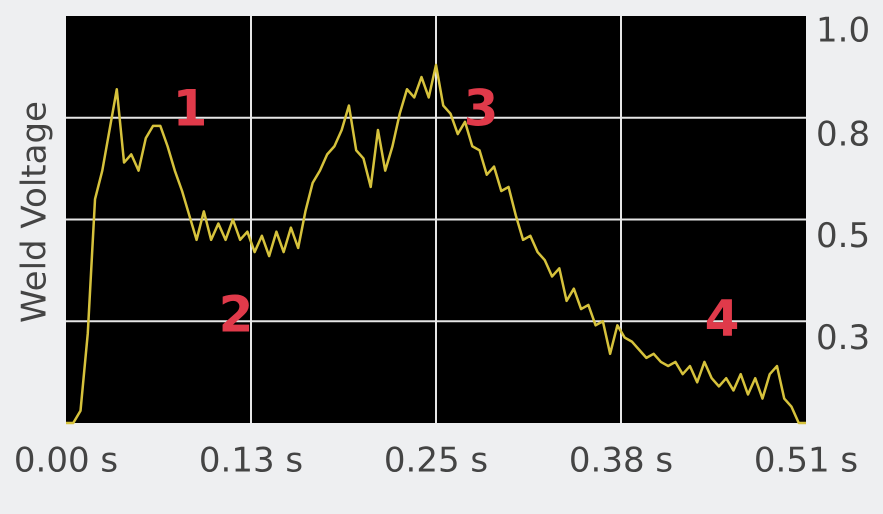  Describe the element at coordinates (481, 109) in the screenshot. I see `annotation: 3` at that location.